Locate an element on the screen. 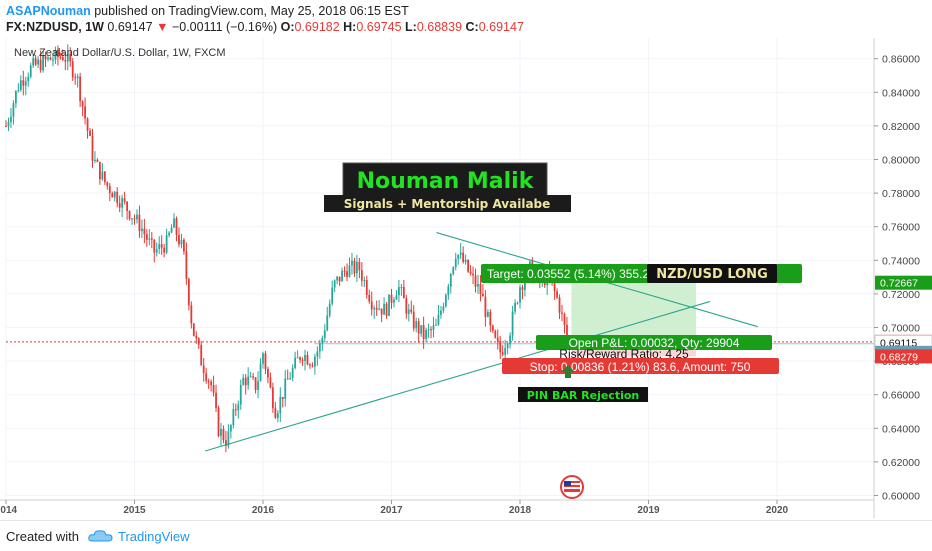  trendline is located at coordinates (458, 376).